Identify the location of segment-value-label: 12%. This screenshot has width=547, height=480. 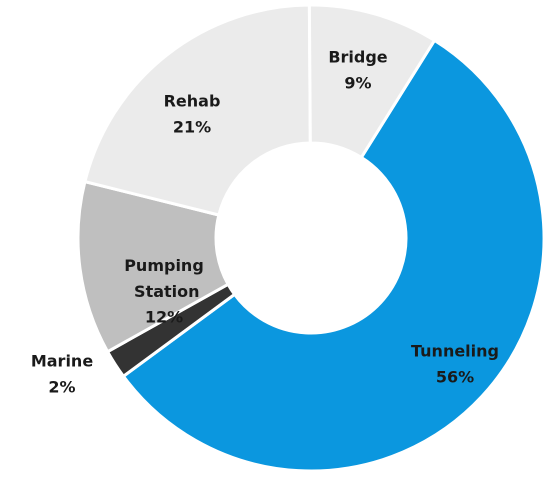
(164, 317).